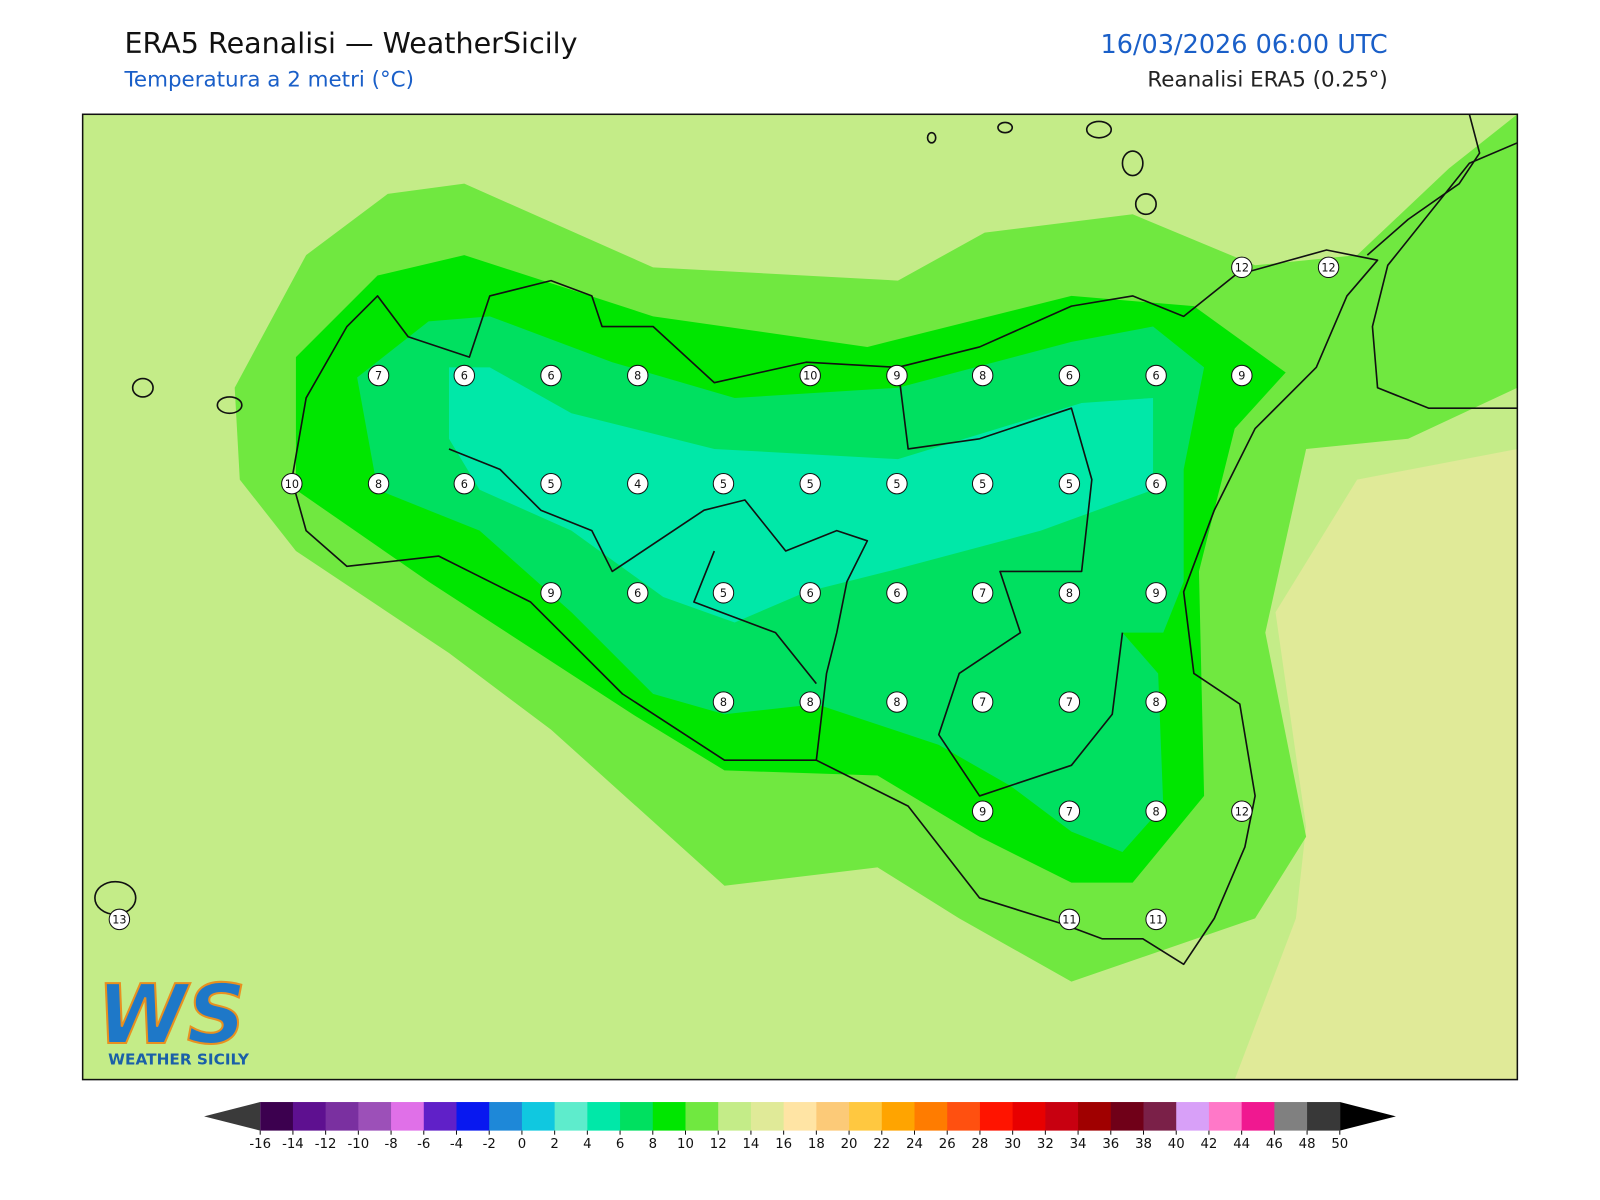  I want to click on colorbar-tick-label: 20, so click(849, 1144).